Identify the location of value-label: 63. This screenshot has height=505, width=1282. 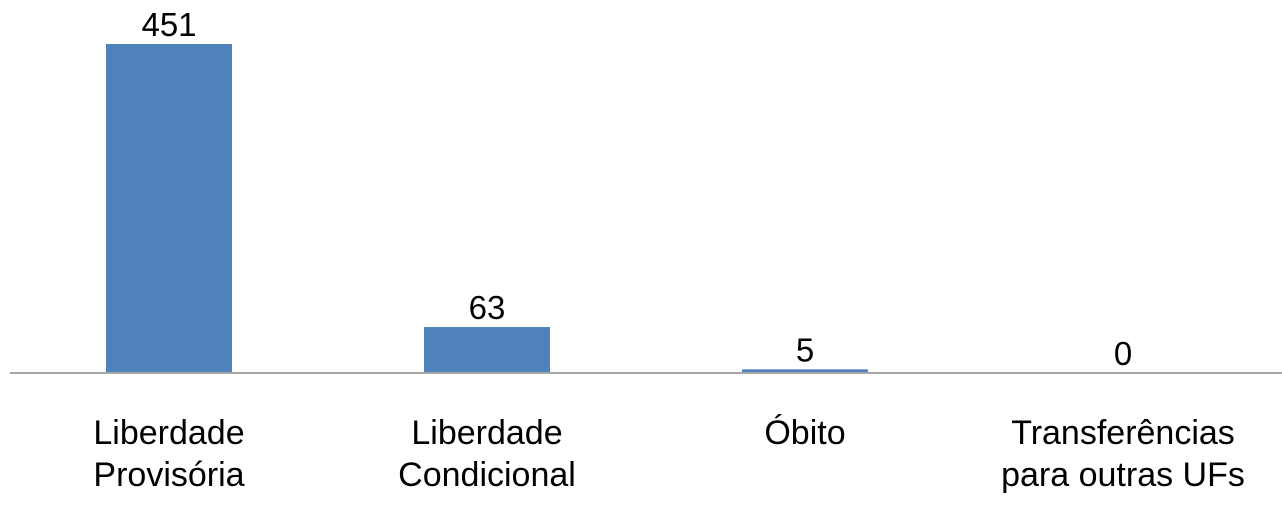
(487, 307).